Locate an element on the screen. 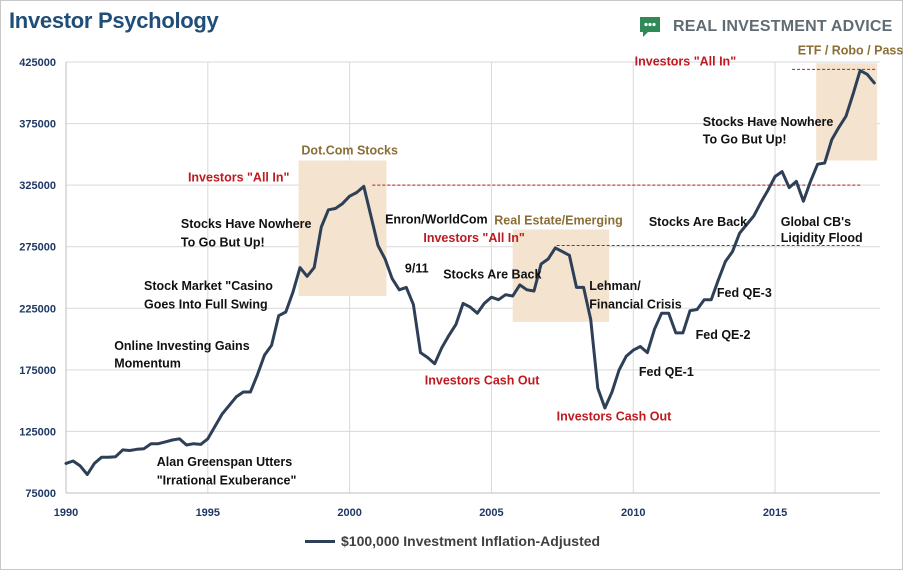 This screenshot has height=570, width=903. x-tick-label: 2015 is located at coordinates (775, 513).